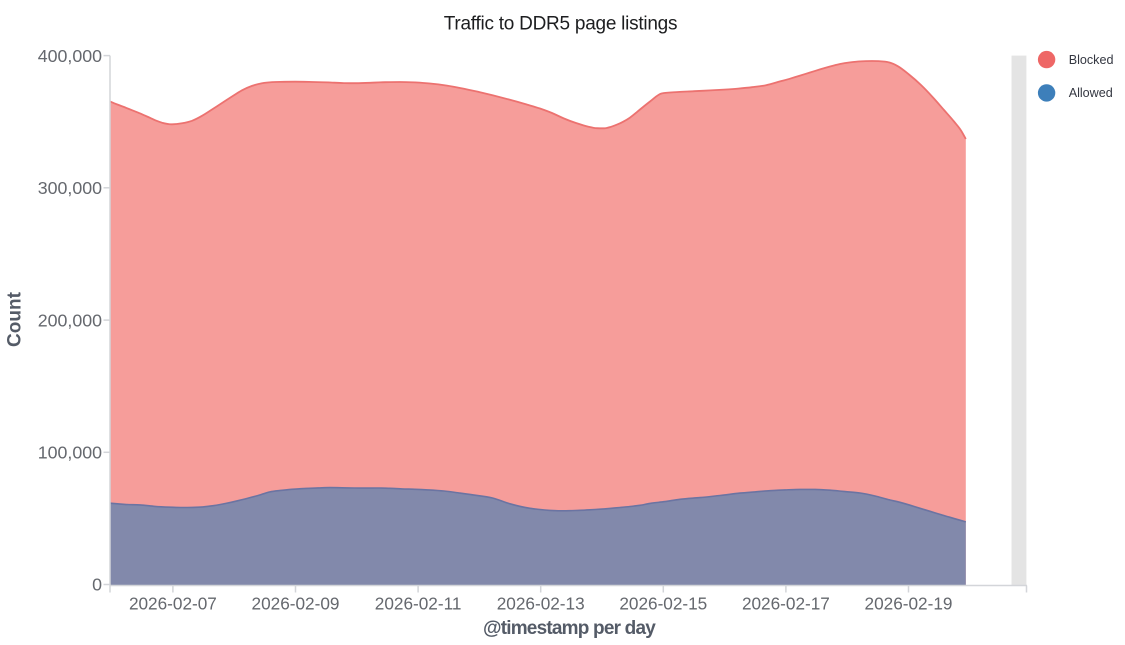  Describe the element at coordinates (70, 320) in the screenshot. I see `svg-text: 200,000` at that location.